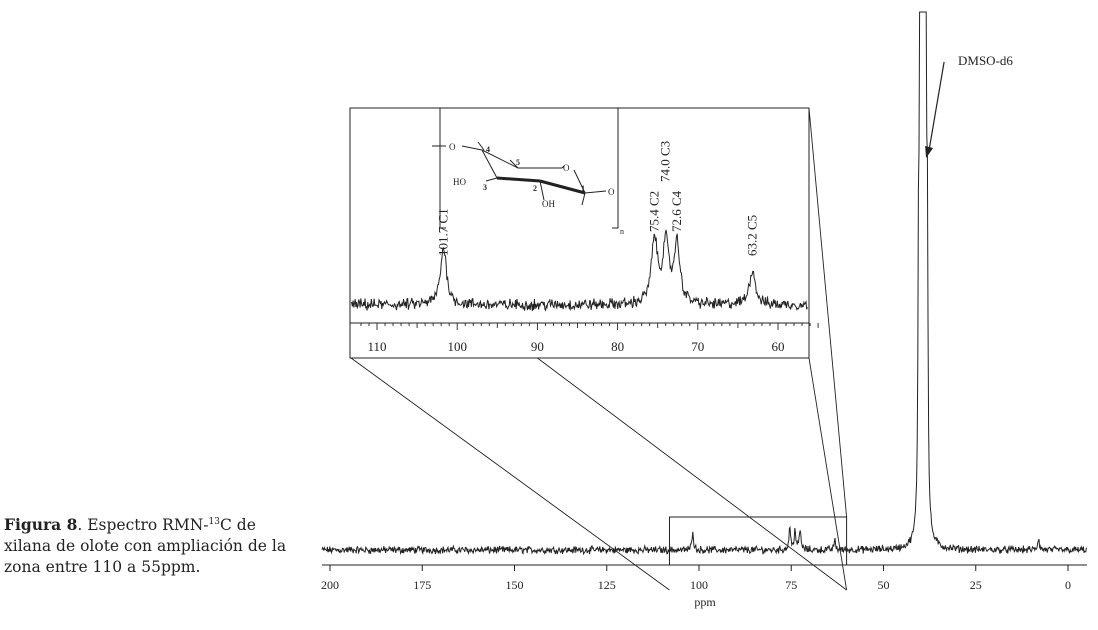 This screenshot has height=630, width=1098. What do you see at coordinates (515, 585) in the screenshot?
I see `main-tick-label-150: 150` at bounding box center [515, 585].